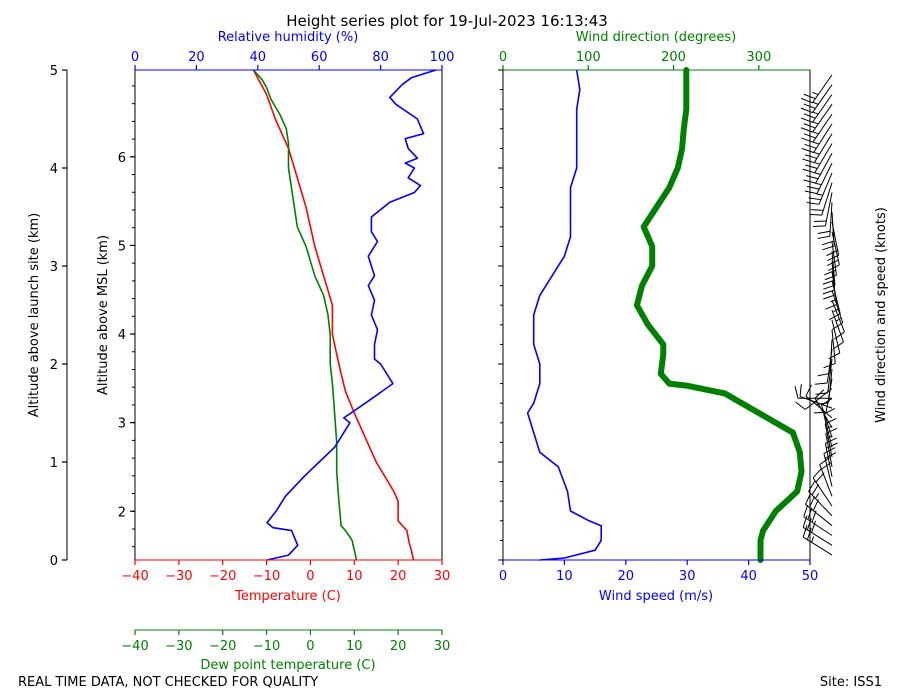 Image resolution: width=900 pixels, height=700 pixels. Describe the element at coordinates (34, 315) in the screenshot. I see `launch-altitude-axis-title: Altitude above launch site (km)` at that location.